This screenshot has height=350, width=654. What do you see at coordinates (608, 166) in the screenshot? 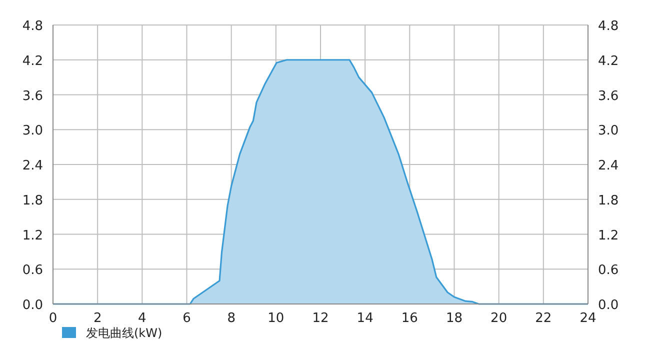
I see `y2-tick-label: 2.4` at bounding box center [608, 166].